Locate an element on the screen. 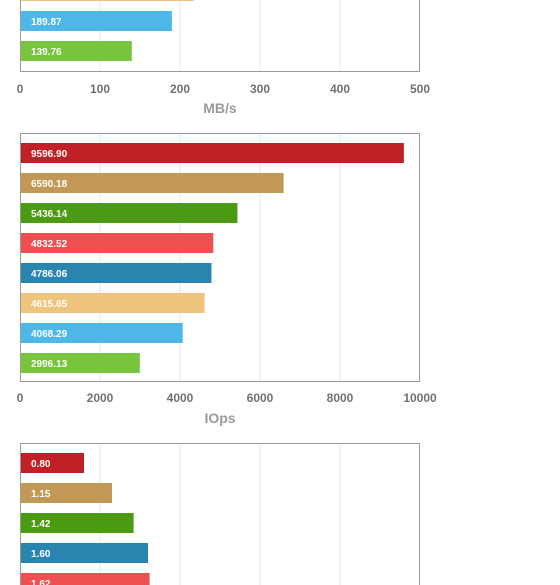  chart-1-tick-label: 400 is located at coordinates (340, 89).